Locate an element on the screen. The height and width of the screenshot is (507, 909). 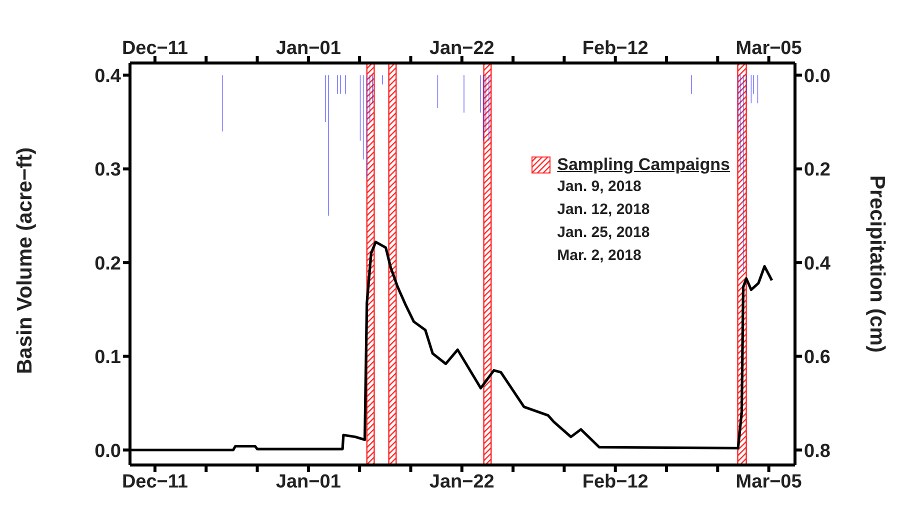
x-tick-label: Feb−12 is located at coordinates (615, 48).